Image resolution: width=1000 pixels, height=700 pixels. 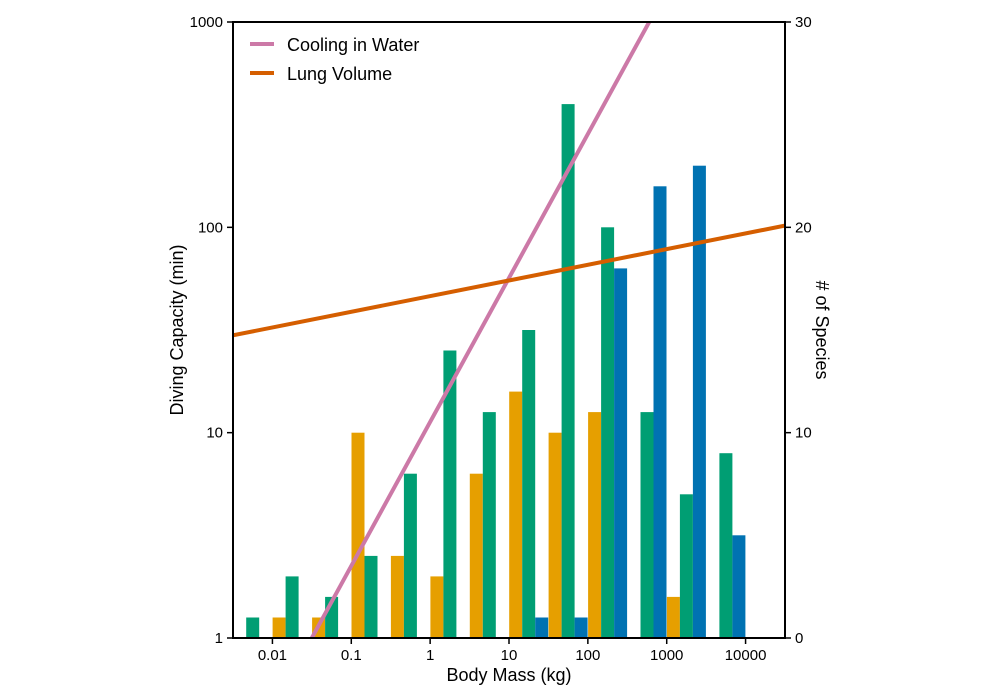 What do you see at coordinates (509, 280) in the screenshot?
I see `line-lung-volume` at bounding box center [509, 280].